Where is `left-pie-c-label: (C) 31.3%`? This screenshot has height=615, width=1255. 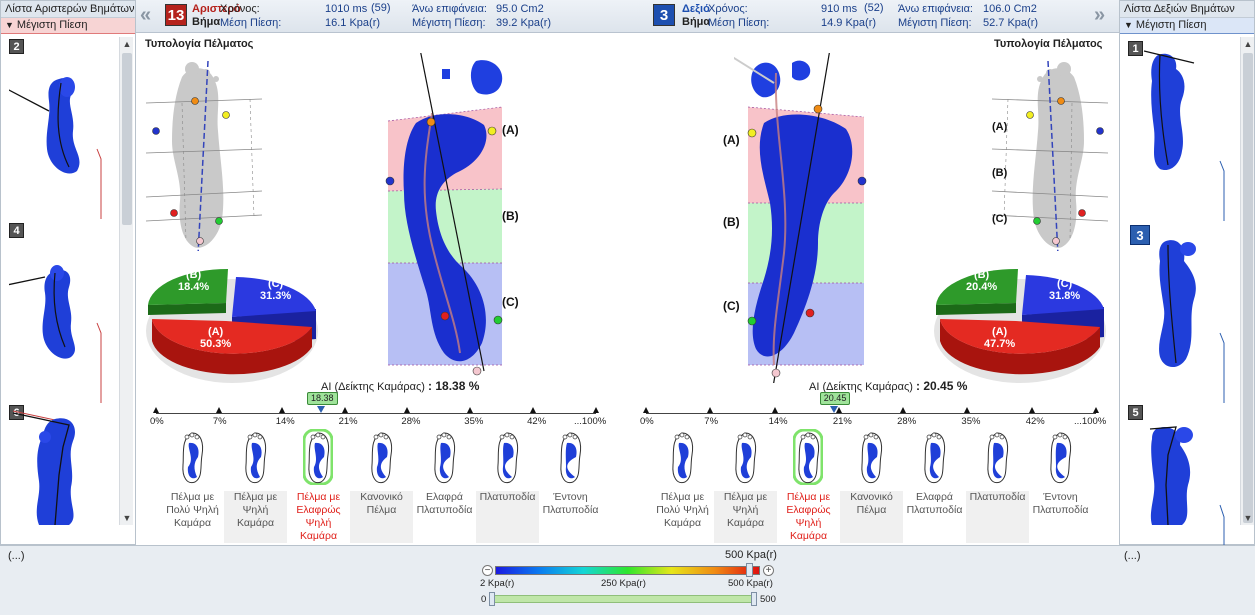
left-pie-c-label: (C) 31.3% is located at coordinates (275, 290).